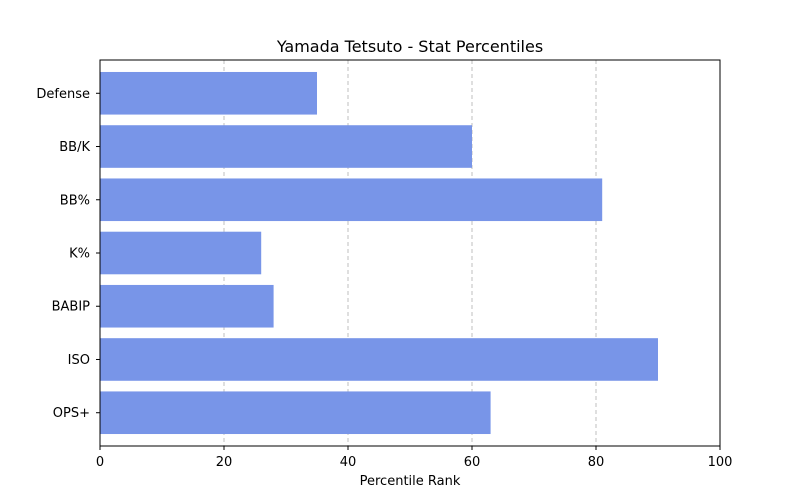 The width and height of the screenshot is (800, 504). I want to click on bar-iso, so click(379, 359).